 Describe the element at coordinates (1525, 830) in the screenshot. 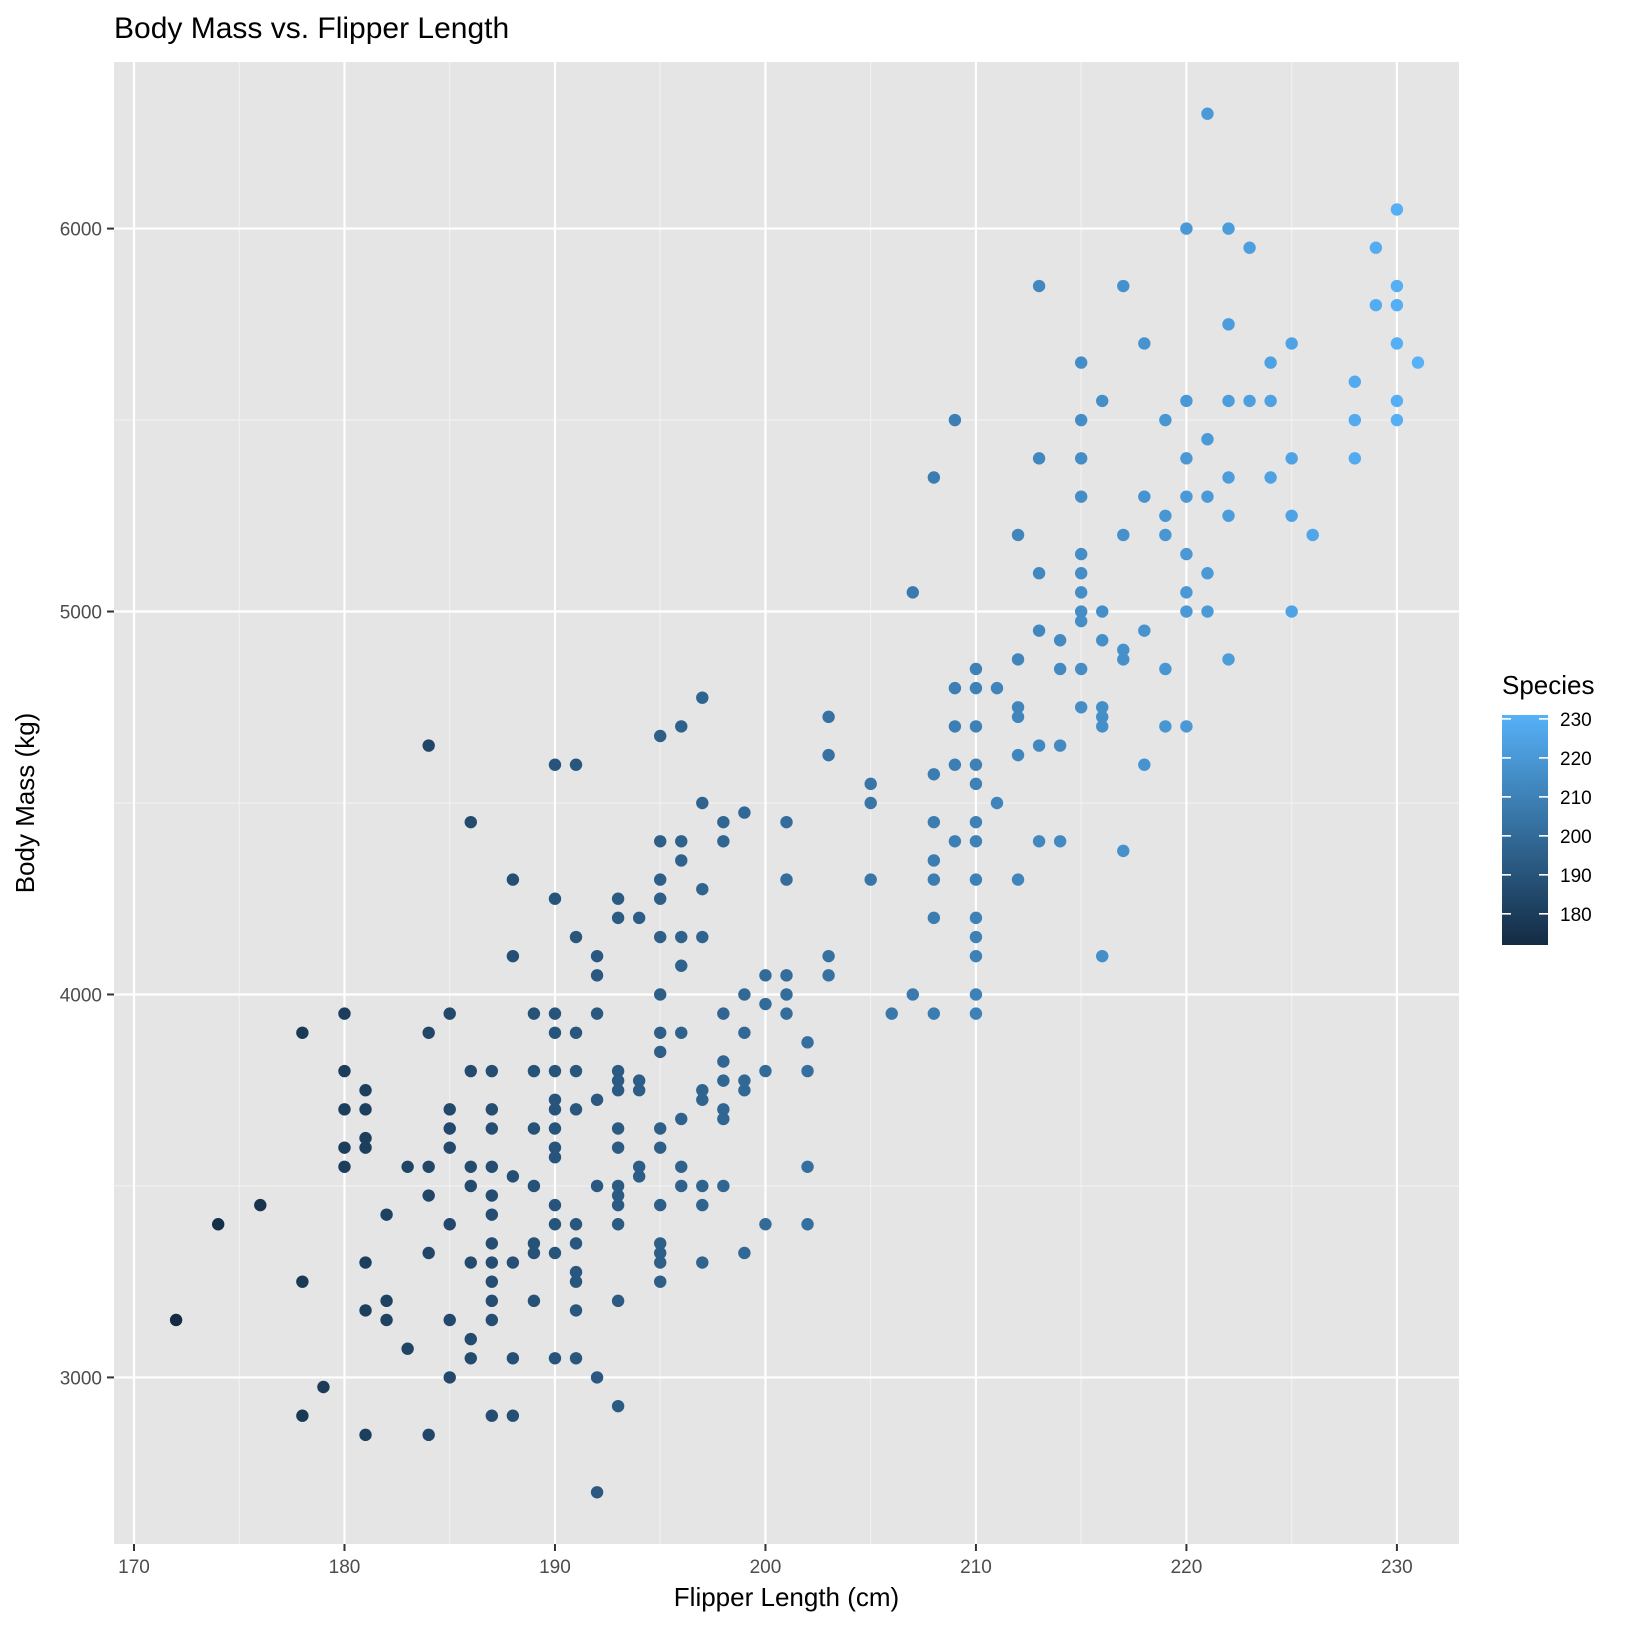

I see `legend-colorbar` at that location.